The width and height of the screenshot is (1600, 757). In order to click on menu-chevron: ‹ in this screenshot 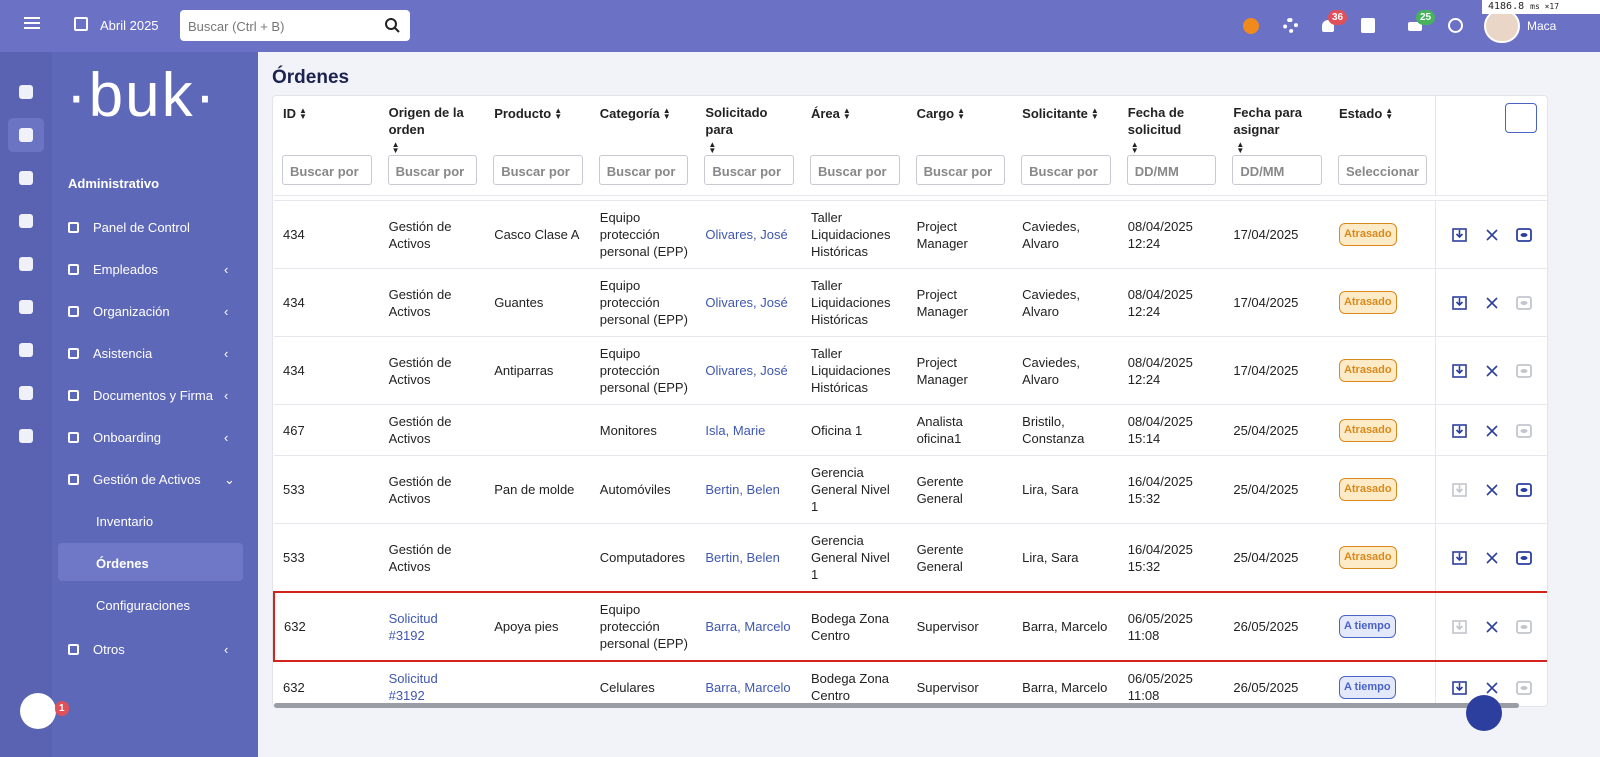, I will do `click(226, 353)`.